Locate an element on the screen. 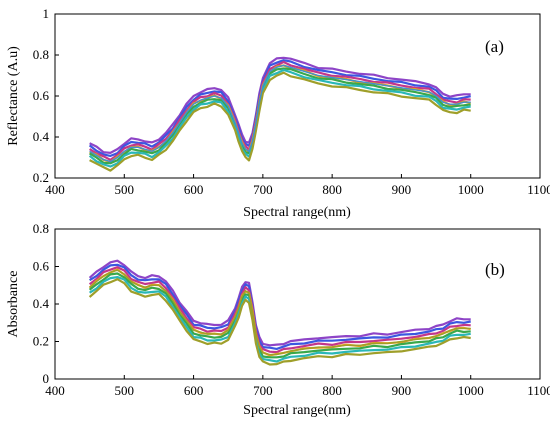  panel-b-x-tick-label: 1000 is located at coordinates (471, 390).